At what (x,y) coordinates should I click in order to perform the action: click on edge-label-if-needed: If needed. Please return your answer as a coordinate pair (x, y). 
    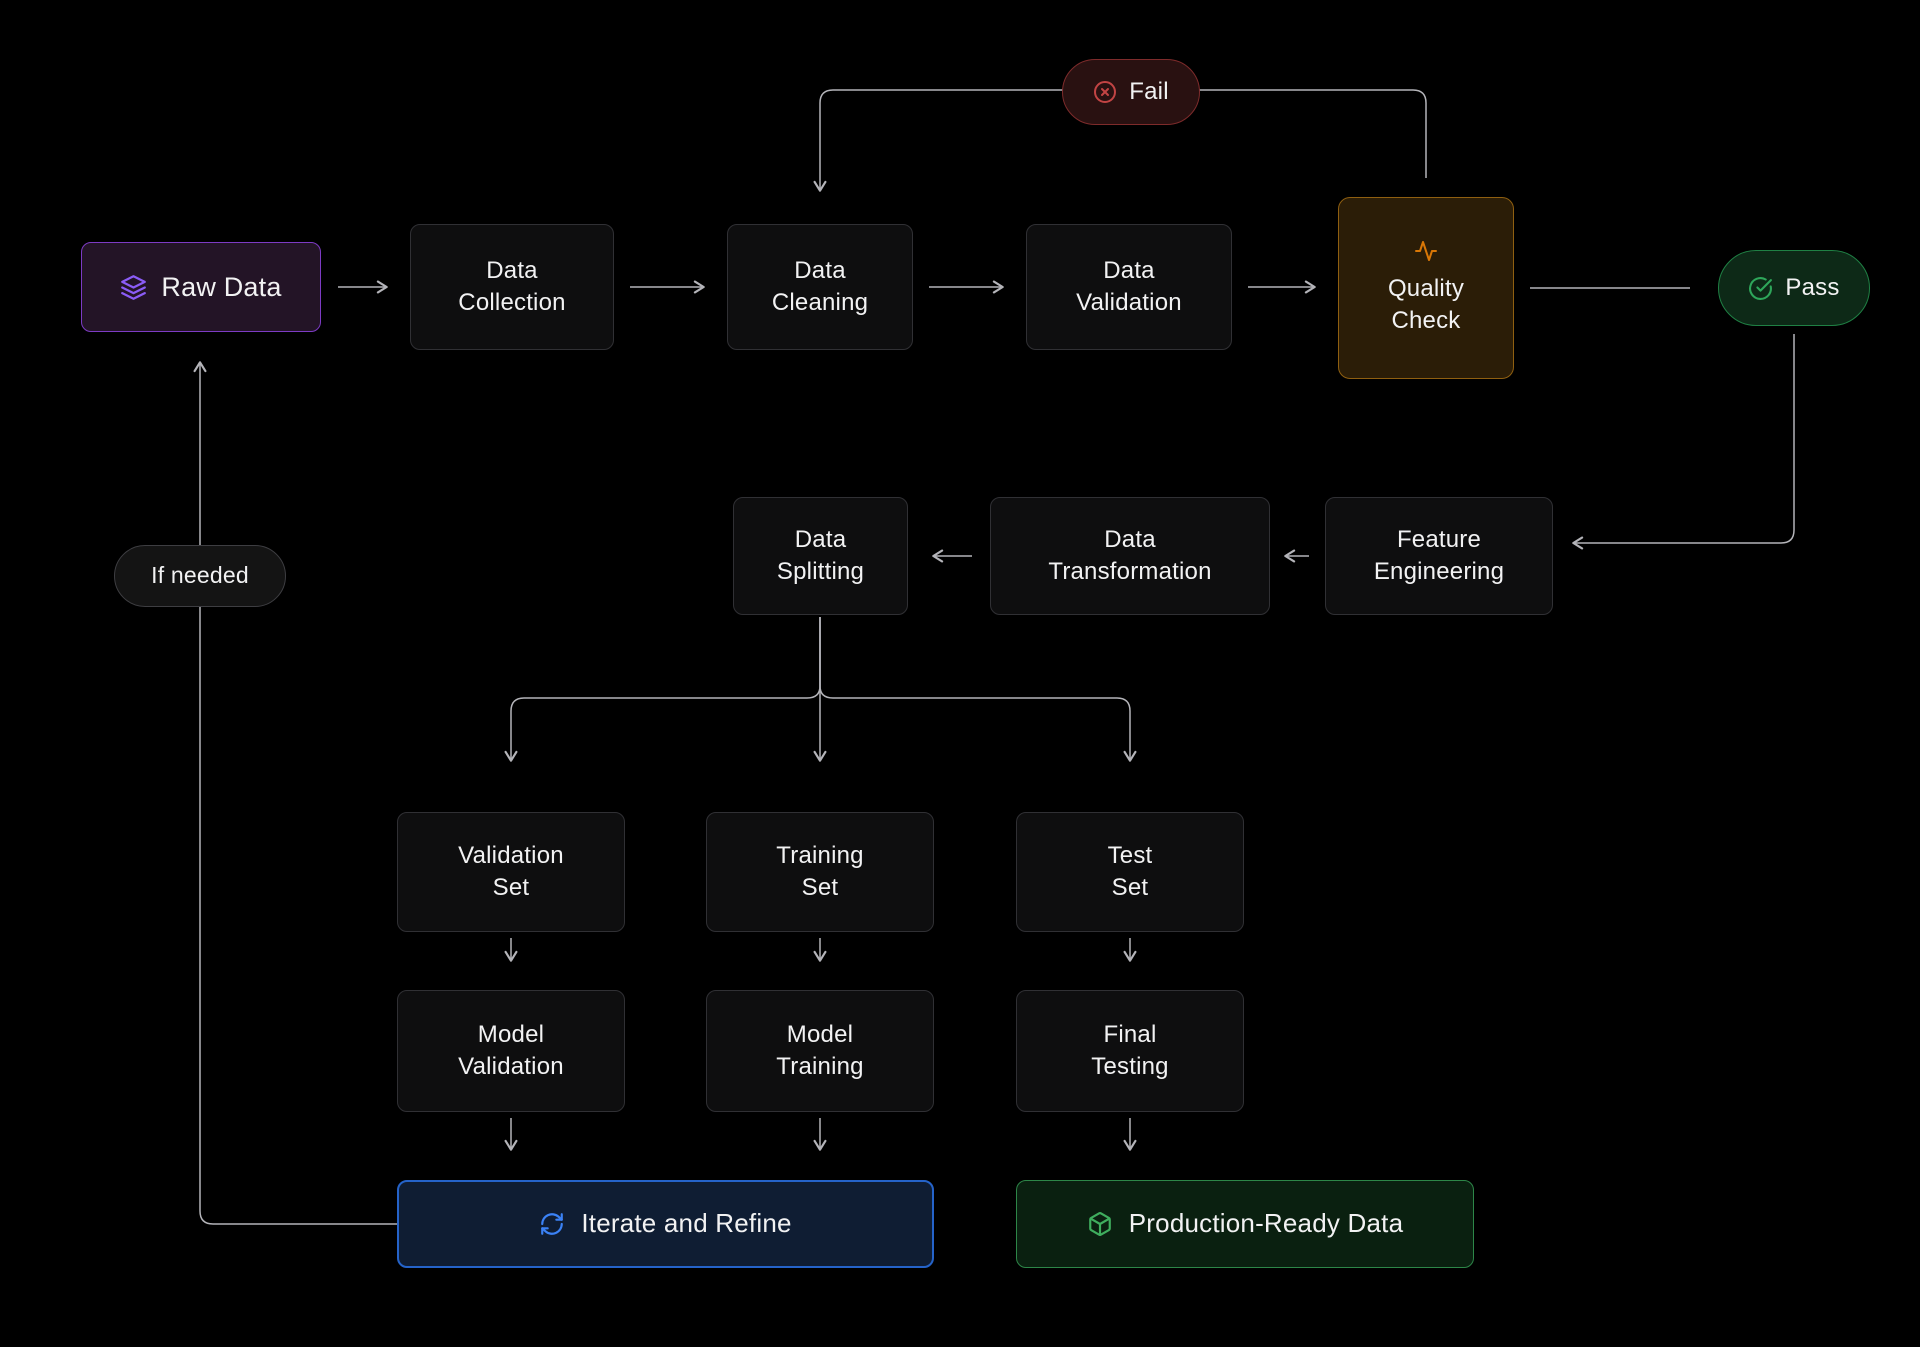
    Looking at the image, I should click on (200, 576).